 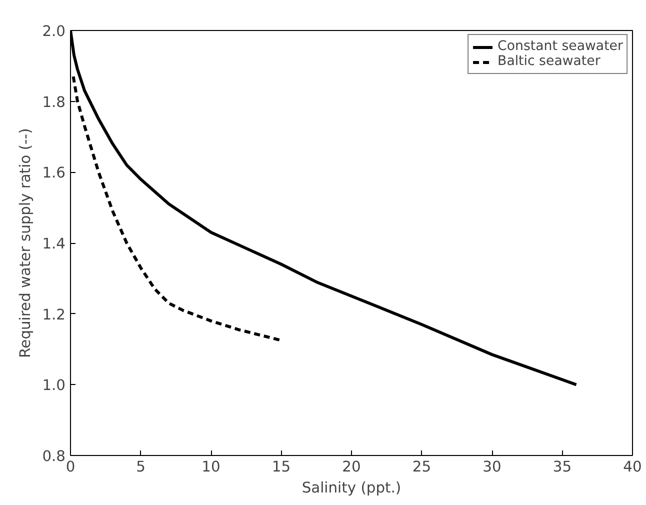 What do you see at coordinates (71, 467) in the screenshot?
I see `x-tick-label: 0` at bounding box center [71, 467].